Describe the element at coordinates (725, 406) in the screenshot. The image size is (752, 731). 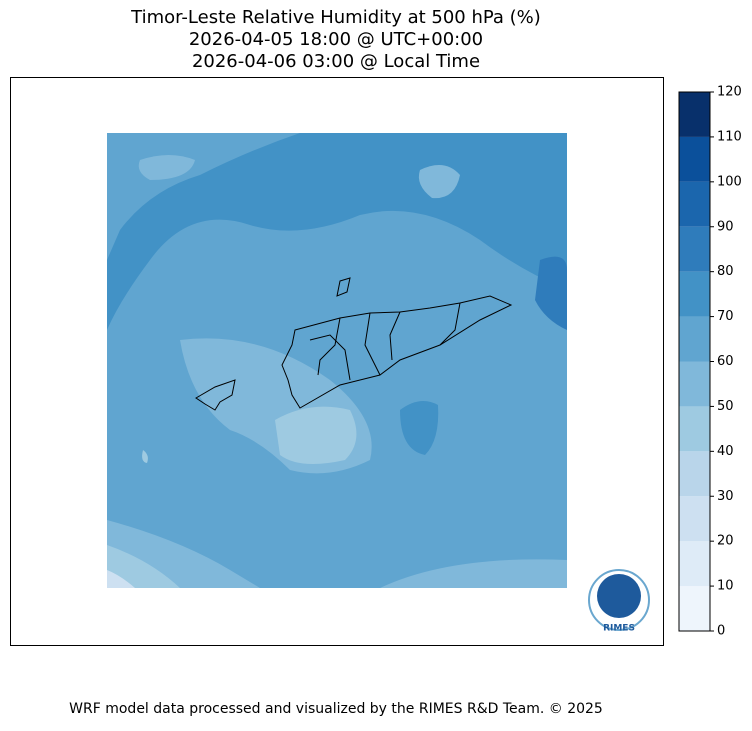
I see `tick-label: 50` at that location.